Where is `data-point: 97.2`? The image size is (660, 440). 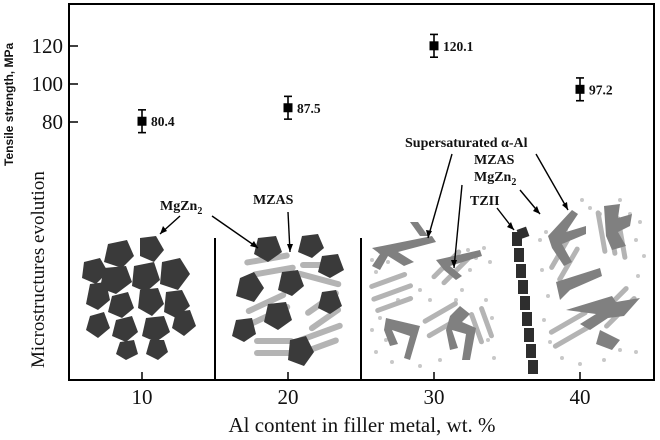
data-point: 97.2 is located at coordinates (594, 89).